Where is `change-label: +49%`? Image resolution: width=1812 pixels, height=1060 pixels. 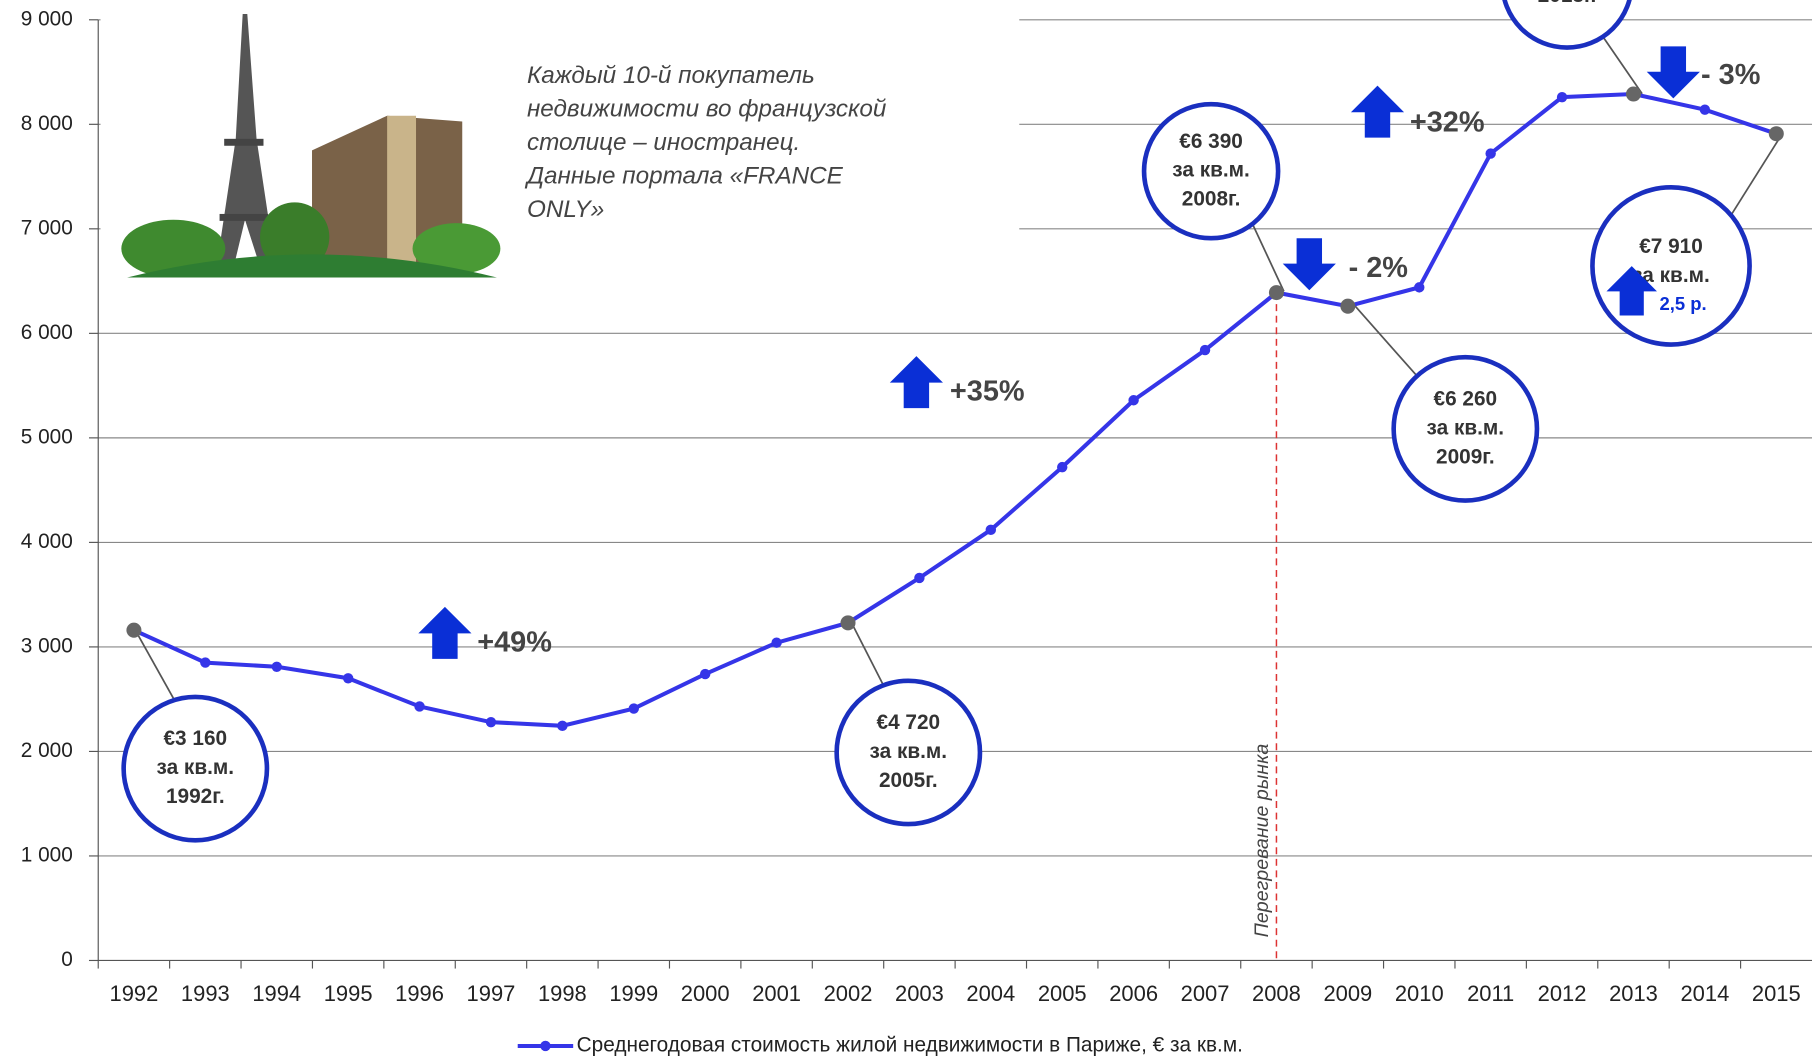 change-label: +49% is located at coordinates (514, 642).